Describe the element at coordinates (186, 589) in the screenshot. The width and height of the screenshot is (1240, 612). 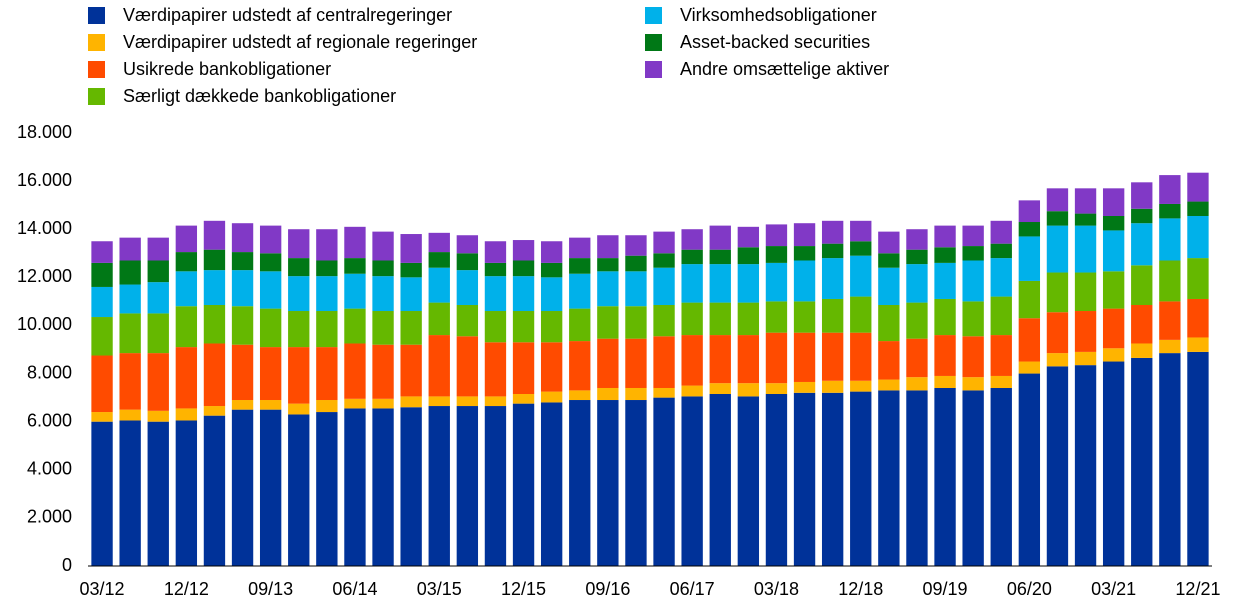
I see `x-tick-label: 12/12` at that location.